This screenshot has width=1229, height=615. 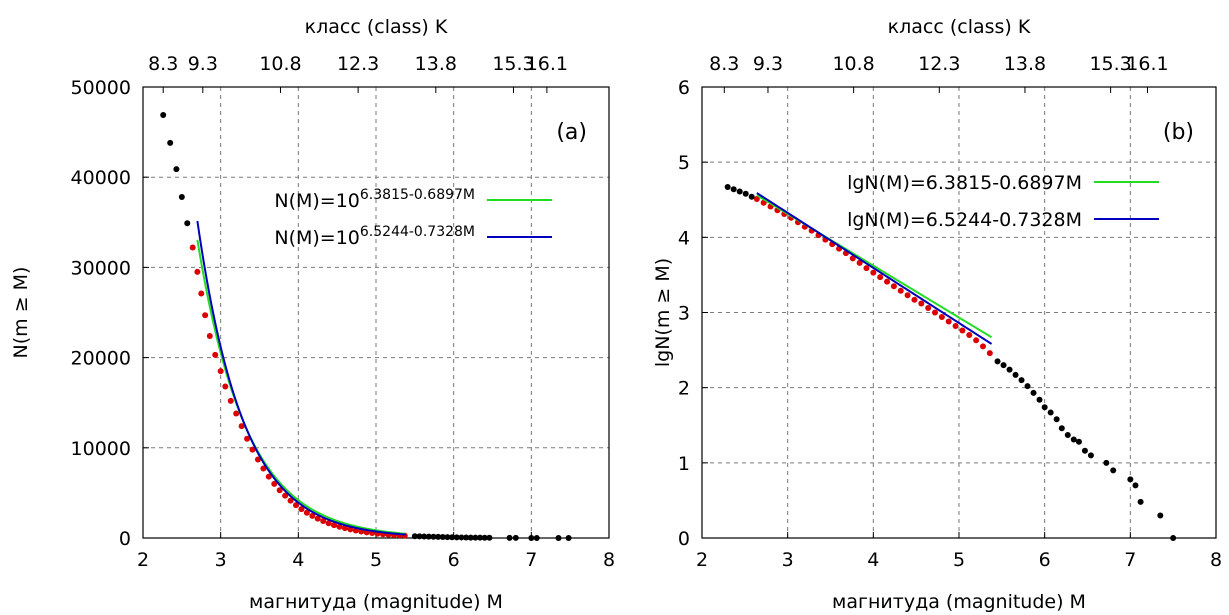 I want to click on legend-label: lgN(M)=6.5244-0.7328M, so click(x=964, y=220).